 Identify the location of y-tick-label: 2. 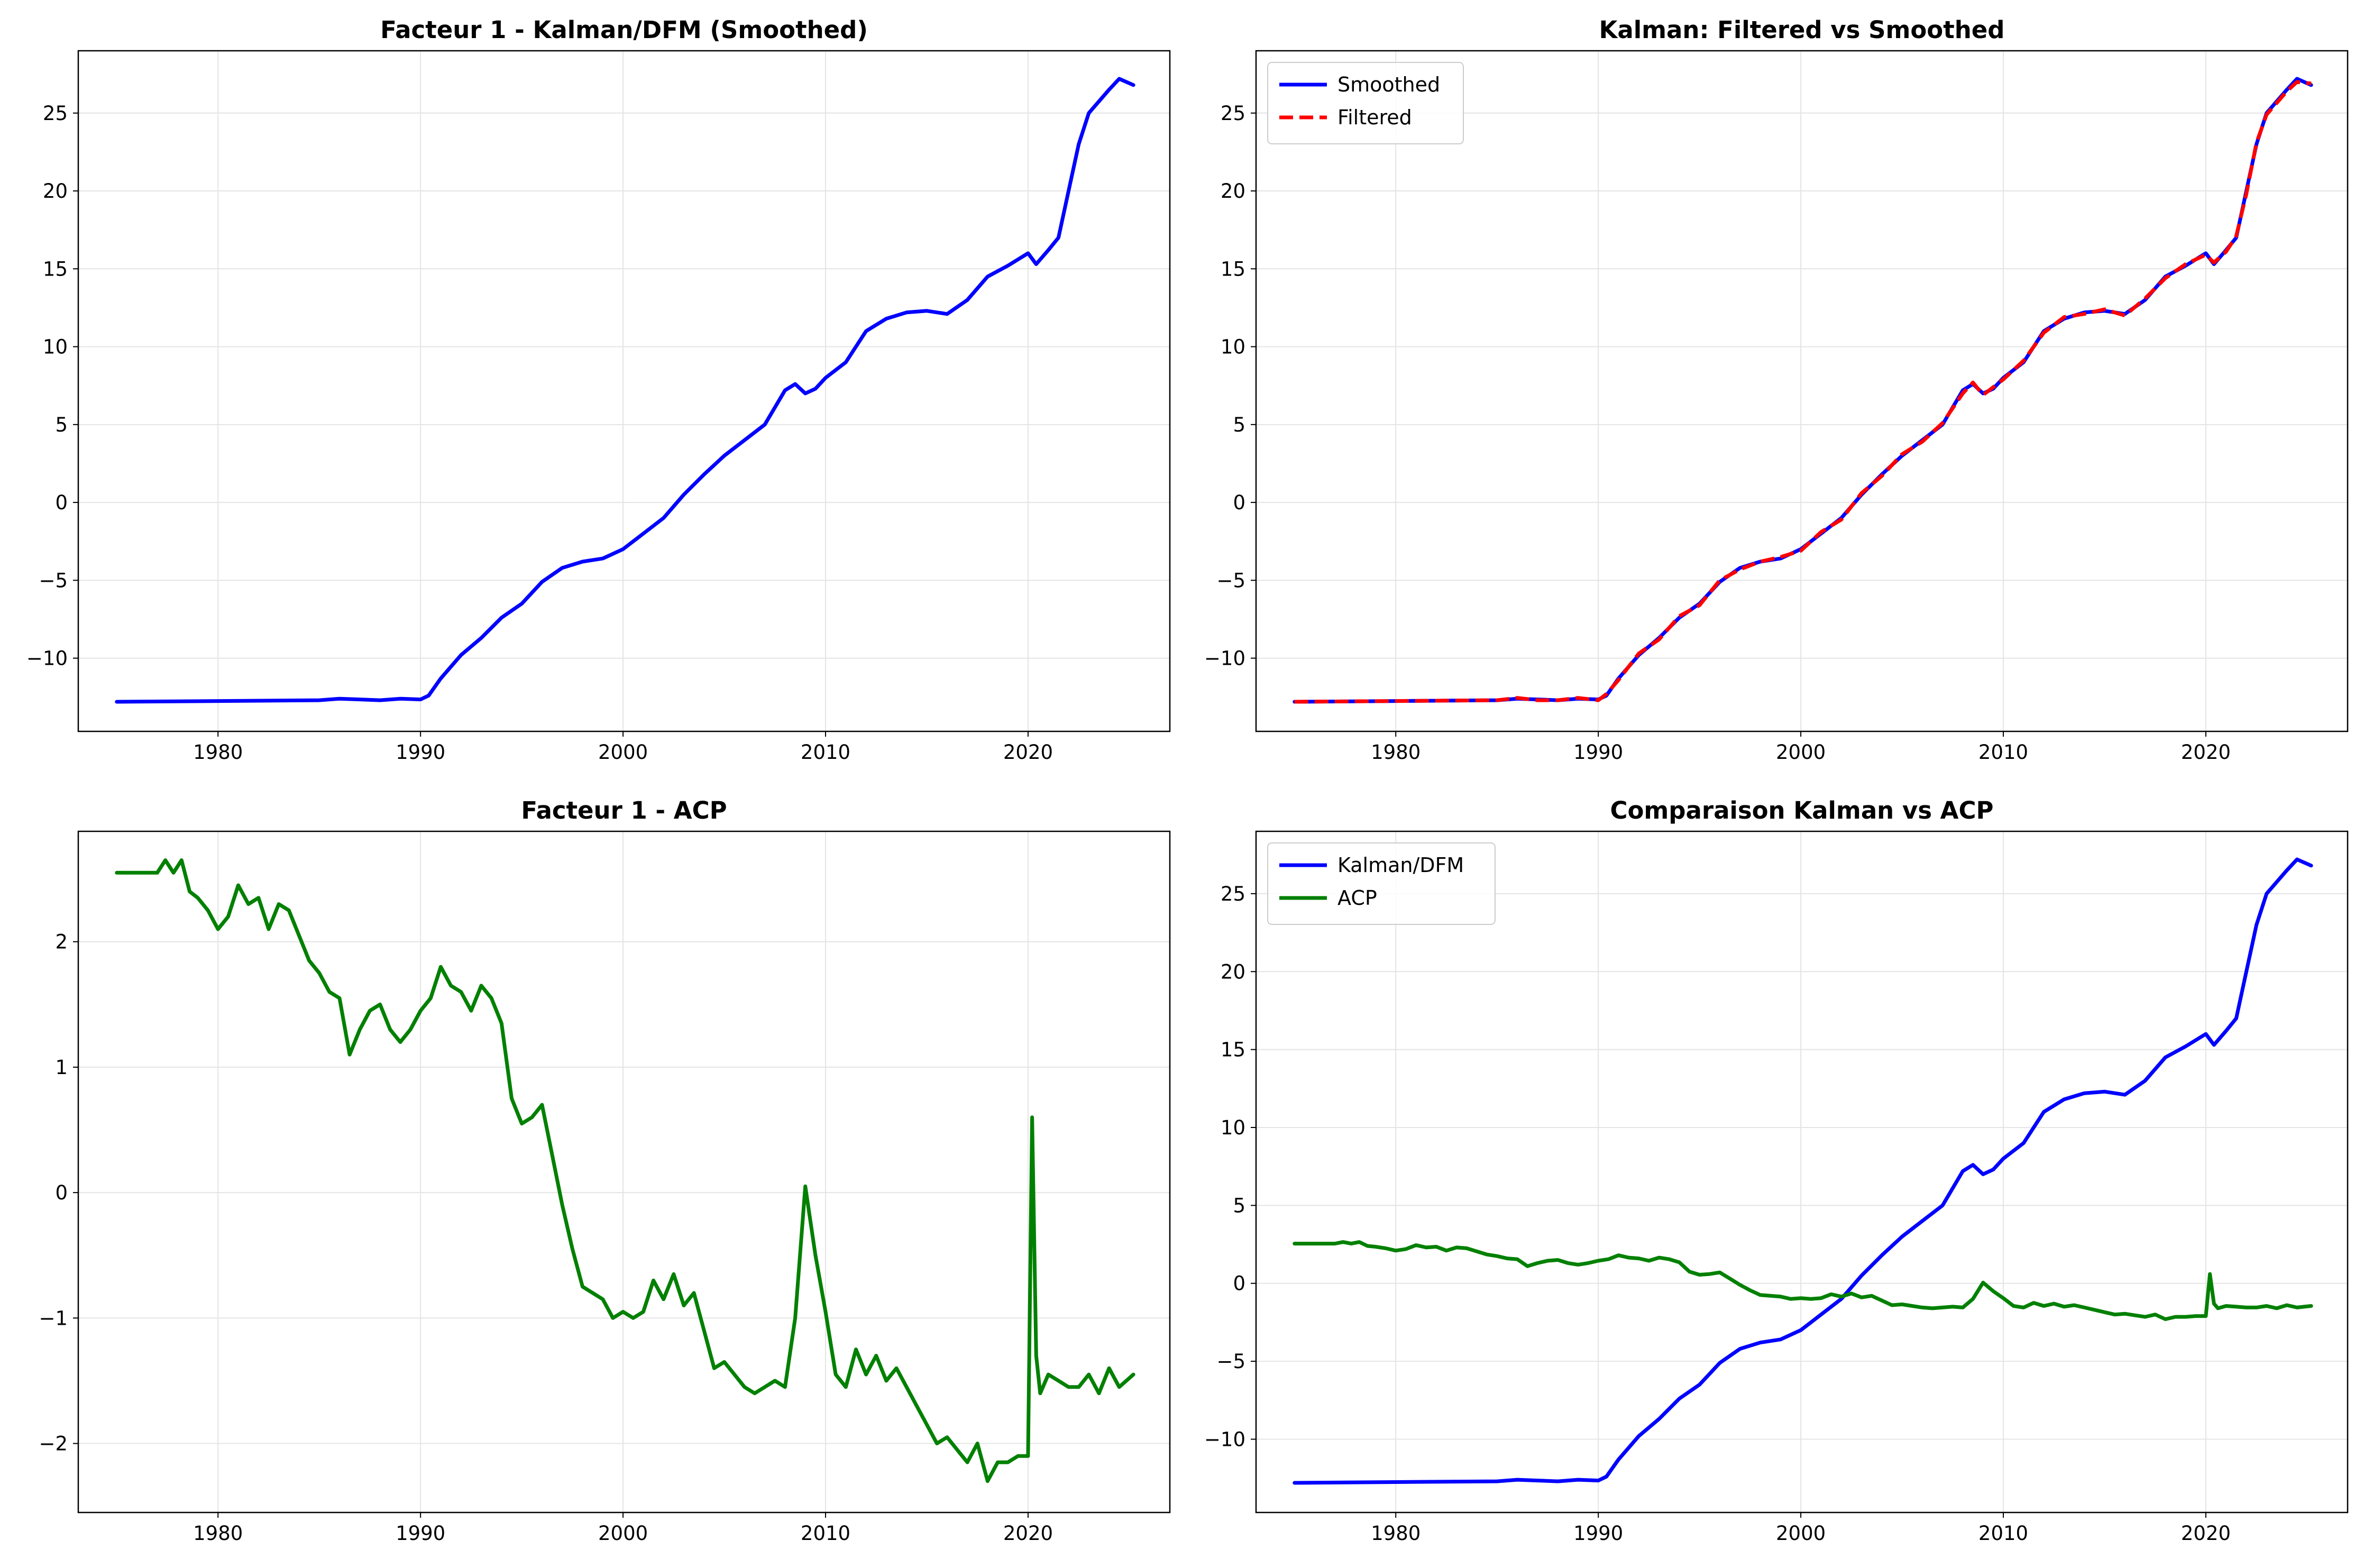
(61, 942).